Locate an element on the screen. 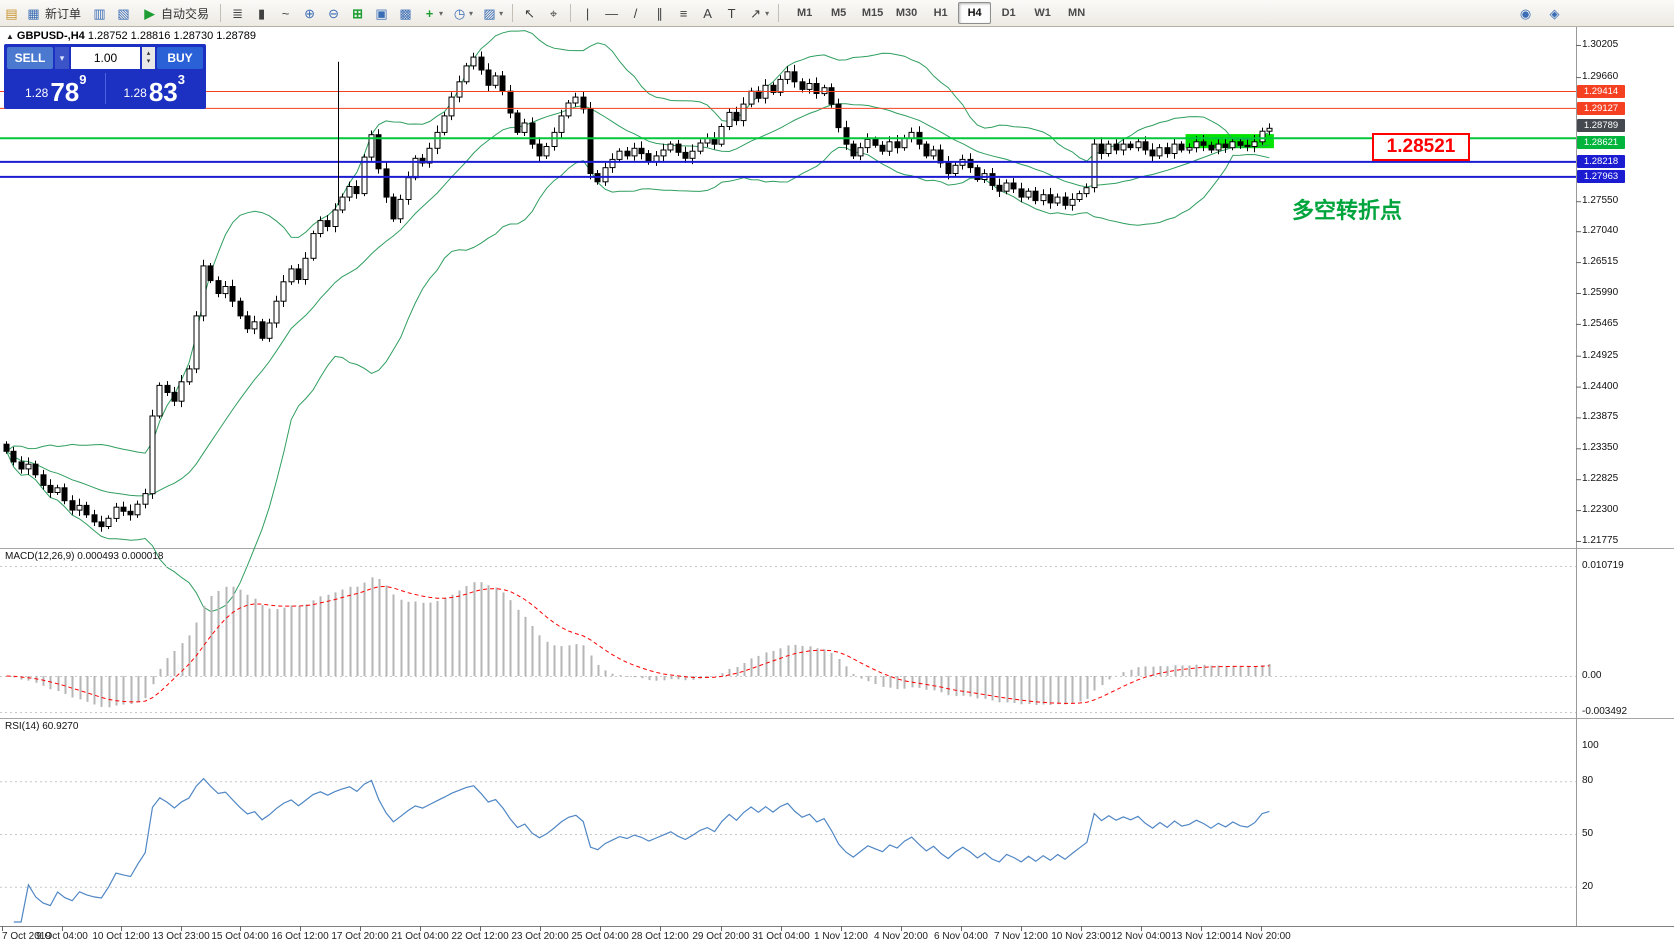 This screenshot has height=948, width=1674. periods-button: ◷ ▾ is located at coordinates (462, 13).